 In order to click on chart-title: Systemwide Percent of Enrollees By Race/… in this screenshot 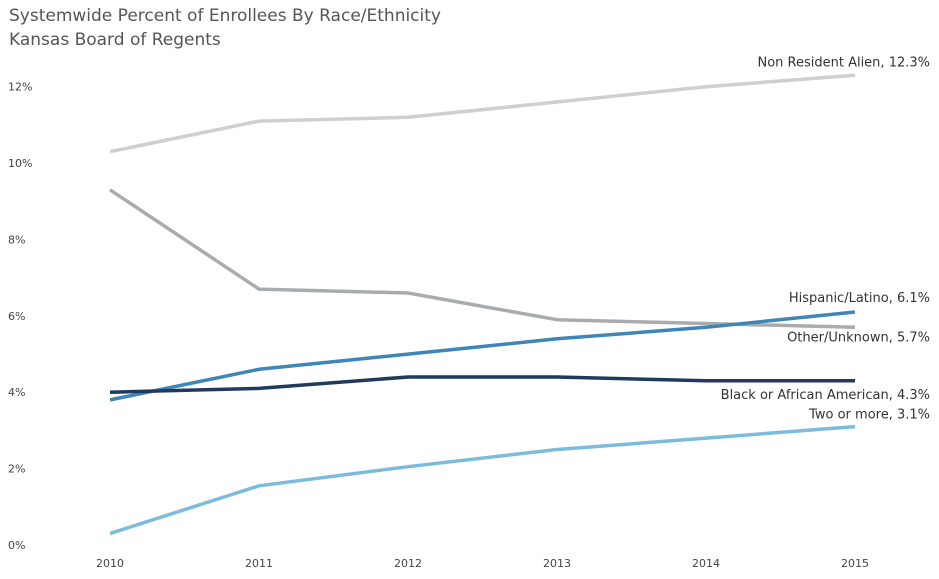, I will do `click(225, 16)`.